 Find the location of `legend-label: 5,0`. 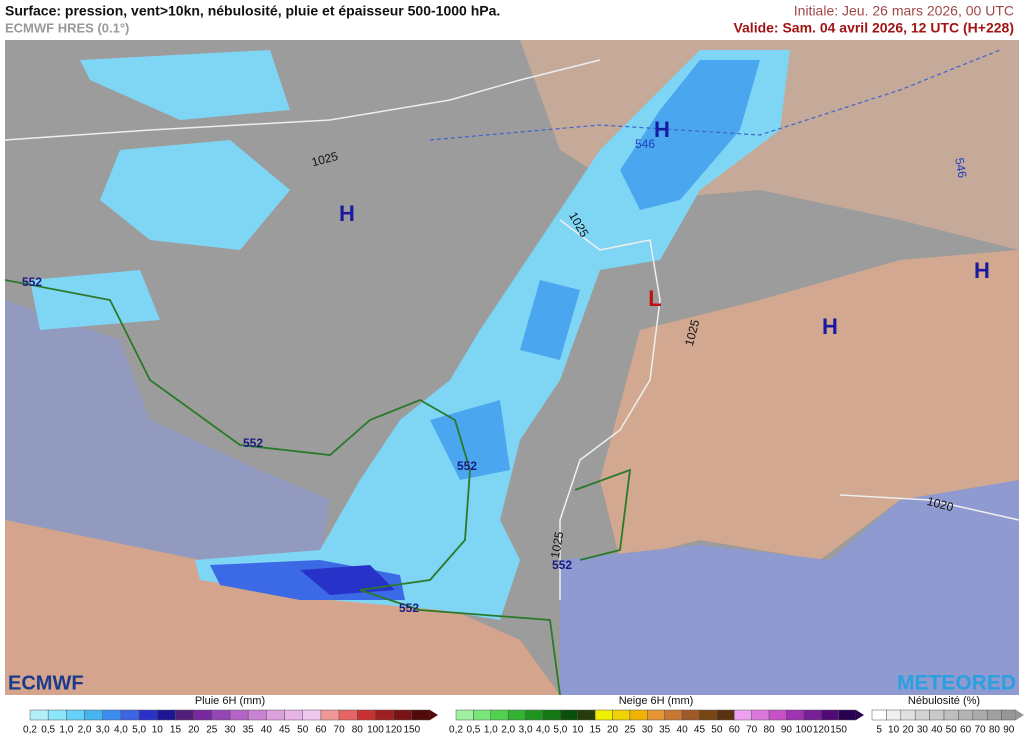

legend-label: 5,0 is located at coordinates (560, 730).